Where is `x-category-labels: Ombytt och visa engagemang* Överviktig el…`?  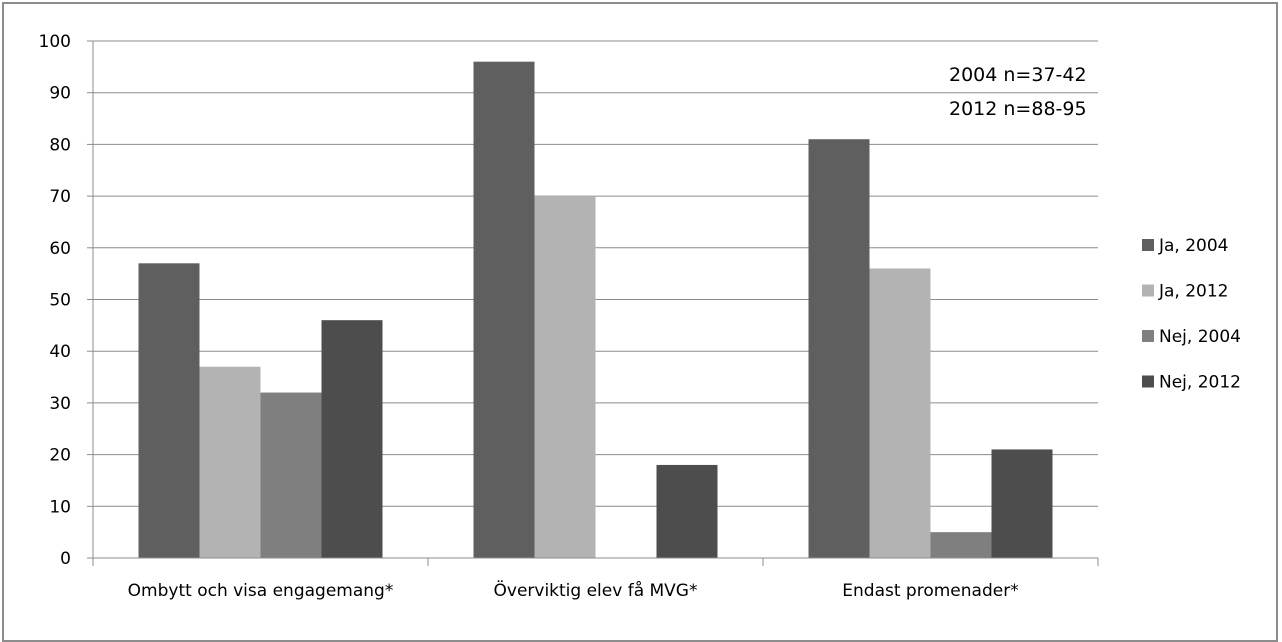
x-category-labels: Ombytt och visa engagemang* Överviktig el… is located at coordinates (573, 590).